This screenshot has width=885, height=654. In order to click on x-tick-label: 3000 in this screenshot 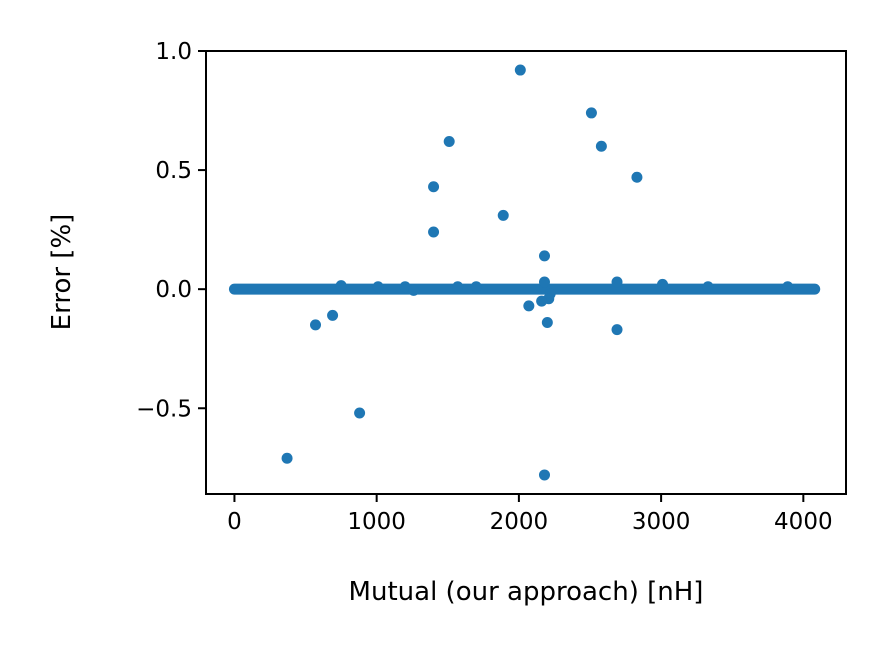, I will do `click(661, 522)`.